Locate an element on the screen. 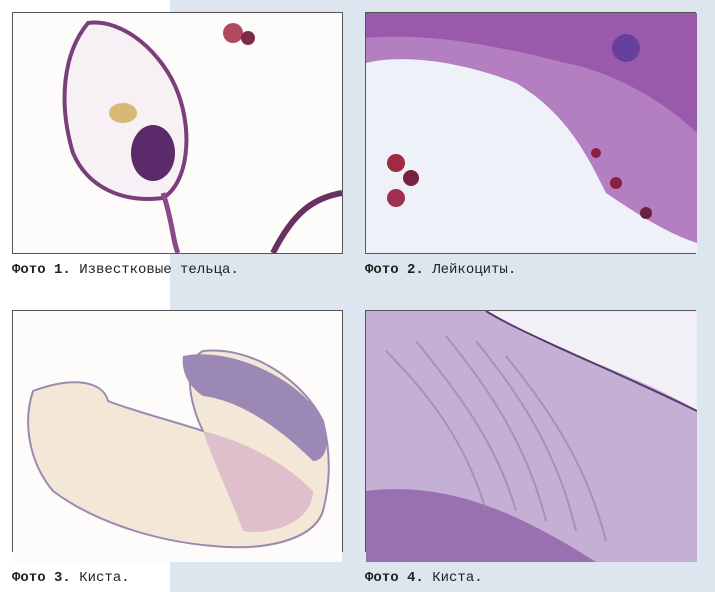  caption-label: Фото 1. is located at coordinates (41, 270).